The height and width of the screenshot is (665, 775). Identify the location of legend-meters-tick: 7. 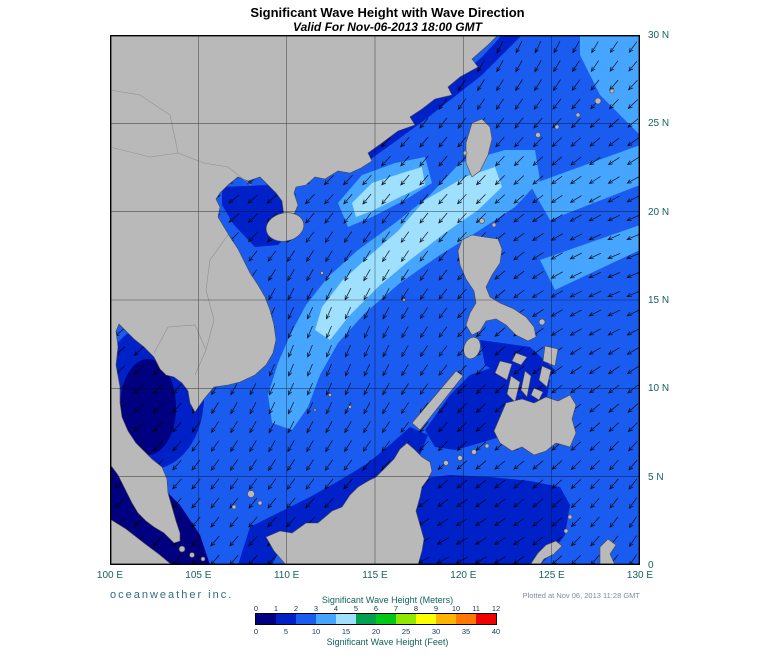
(396, 608).